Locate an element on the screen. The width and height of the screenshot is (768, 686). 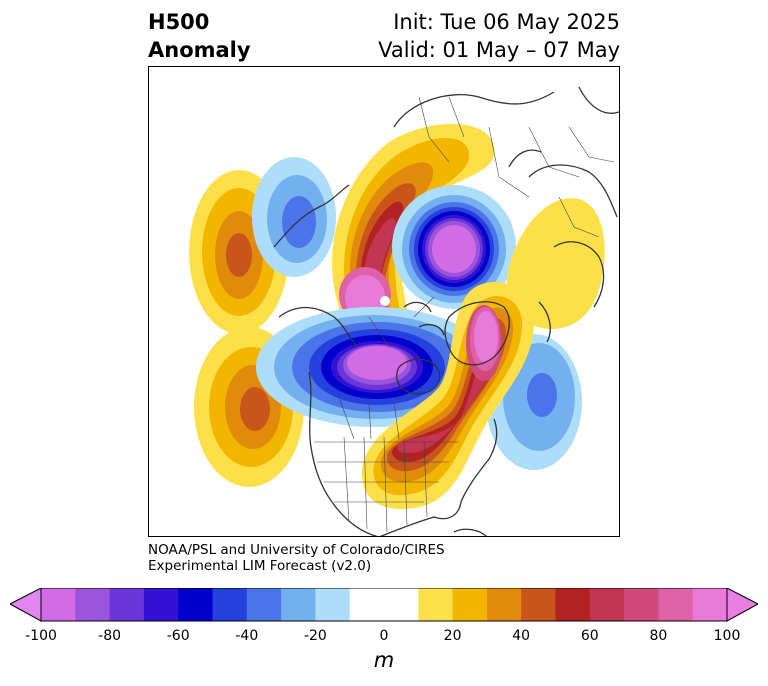
anomaly-positive-eastern-us is located at coordinates (447, 396).